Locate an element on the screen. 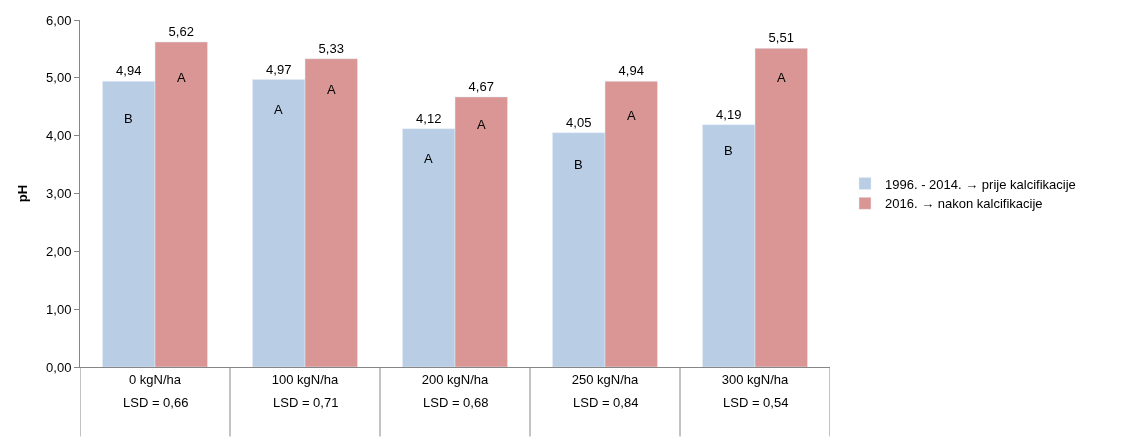 The image size is (1130, 442). x-tick-label: 100 kgN/ha is located at coordinates (305, 379).